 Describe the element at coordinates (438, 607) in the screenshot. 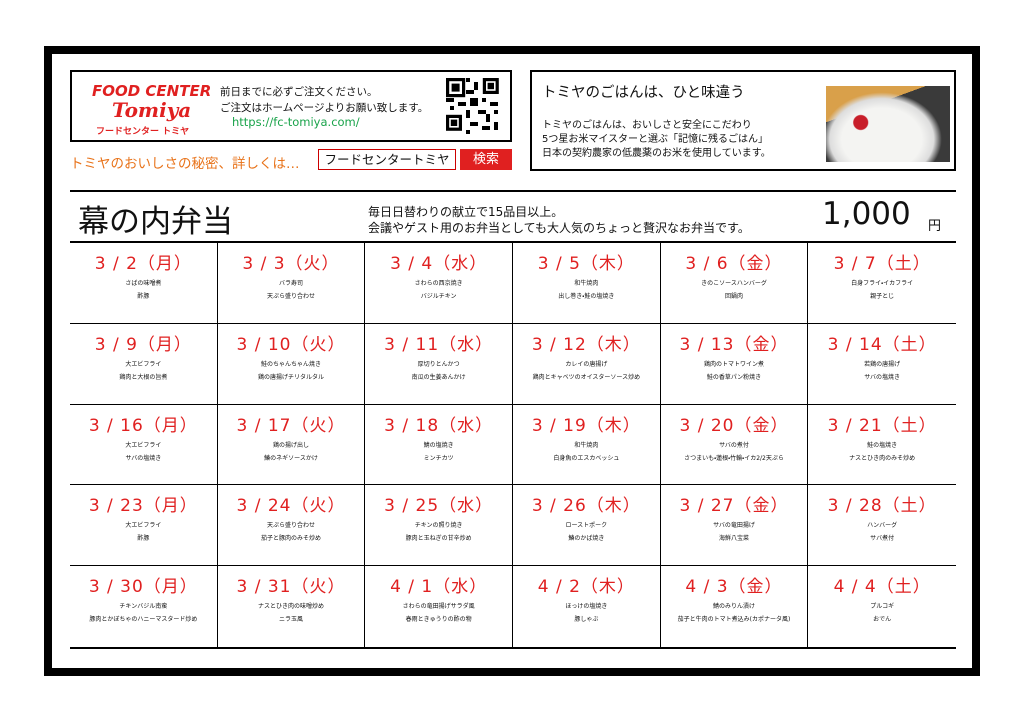

I see `dish: さわらの竜田揚げサラダ風` at that location.